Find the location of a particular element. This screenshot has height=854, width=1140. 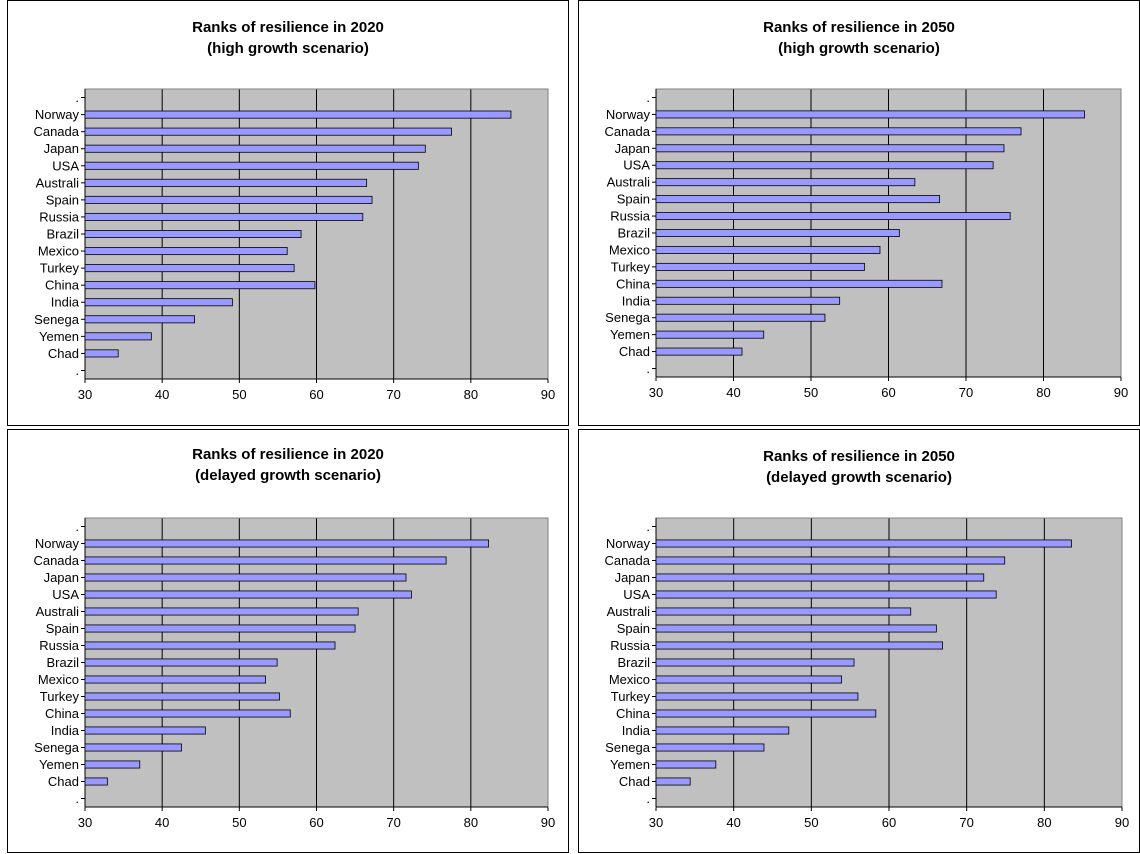

chart-title-line1: Ranks of resilience in 2020 is located at coordinates (288, 27).